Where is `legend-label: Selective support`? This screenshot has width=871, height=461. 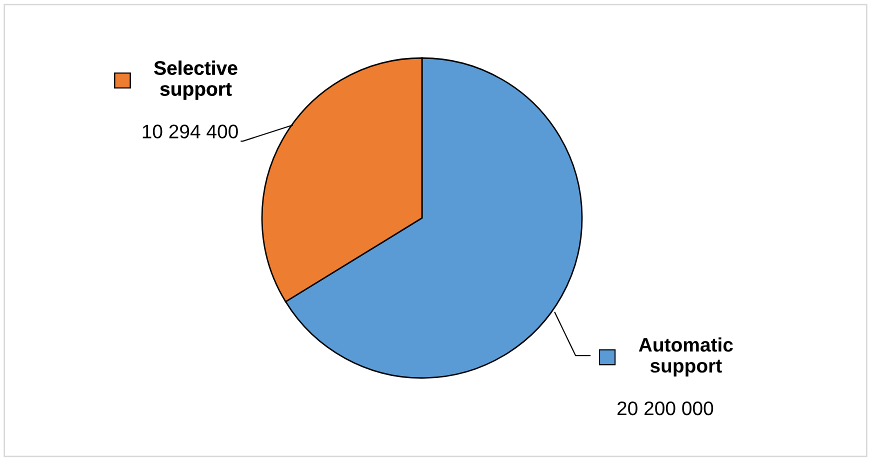
legend-label: Selective support is located at coordinates (196, 80).